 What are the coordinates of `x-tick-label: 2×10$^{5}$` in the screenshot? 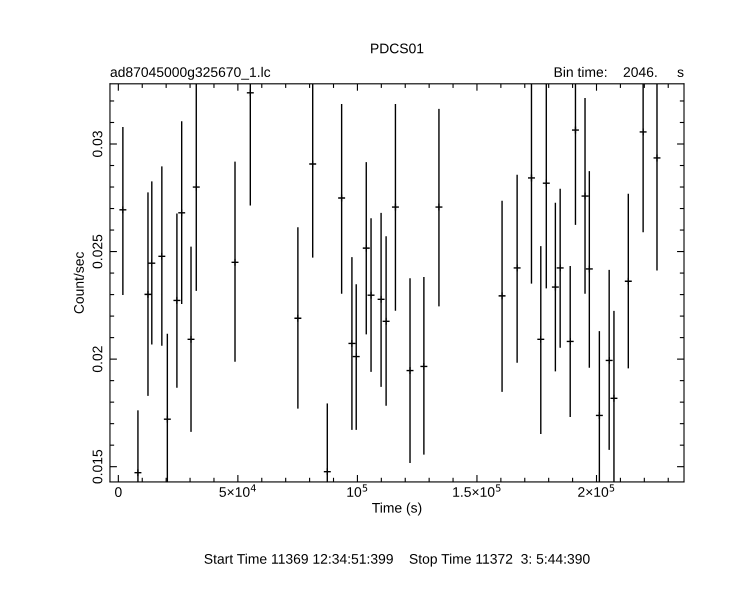 It's located at (596, 490).